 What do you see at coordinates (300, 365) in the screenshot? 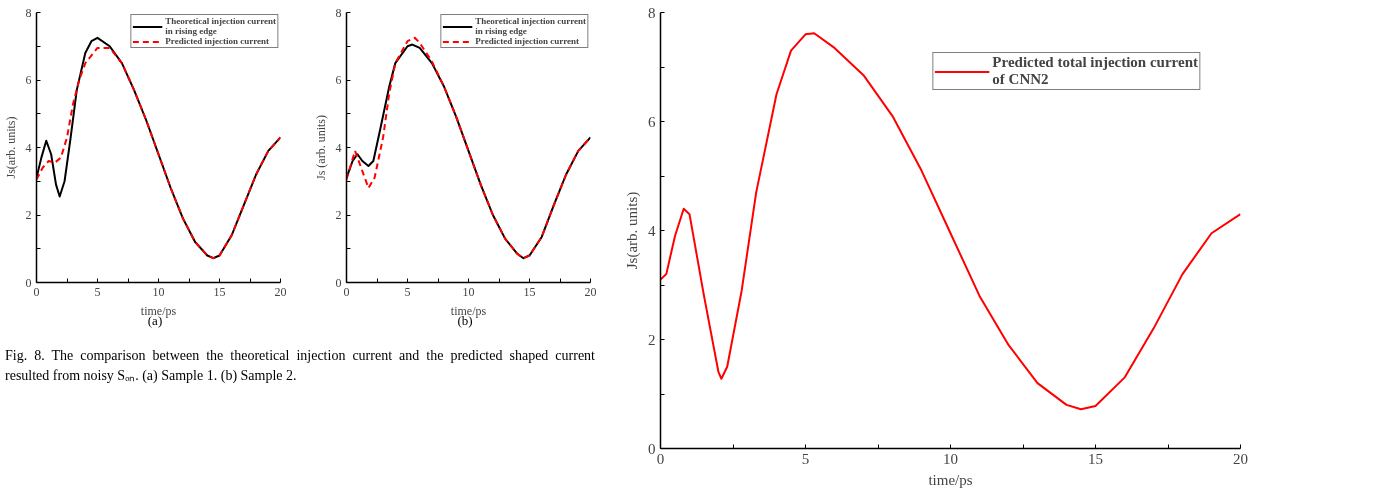
I see `caption: Fig. 8. The comparison between the theoretical injection current and the predicted shaped current resulted from noisy Sₒₙ. (a) Sample 1. (b) Sample 2.` at bounding box center [300, 365].